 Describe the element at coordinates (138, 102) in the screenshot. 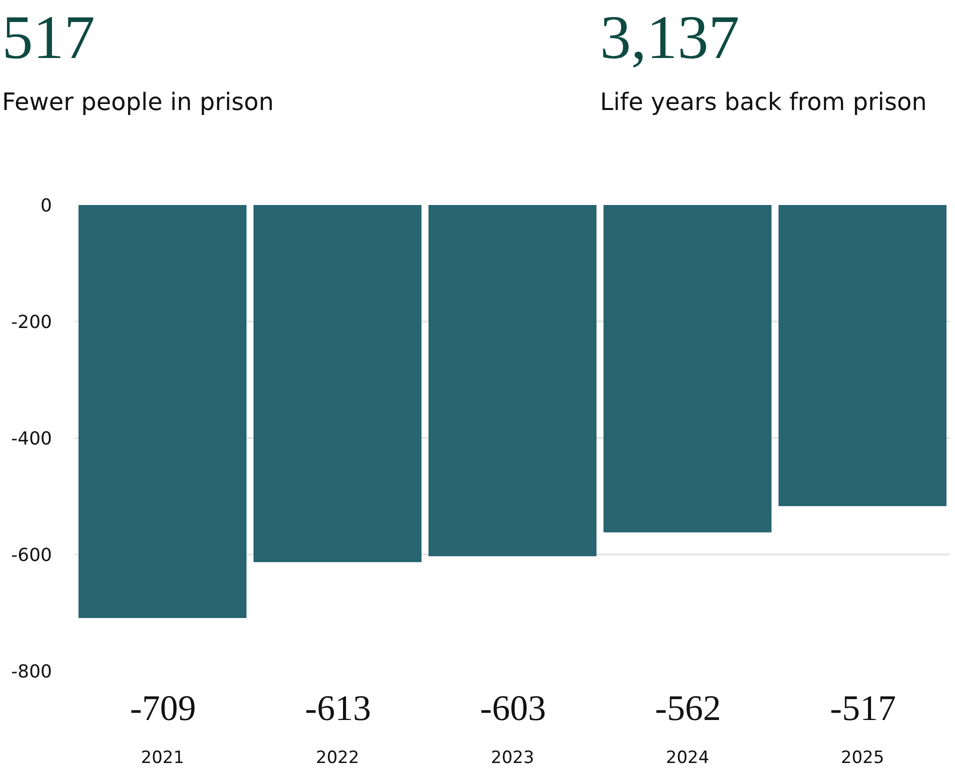

I see `text: Fewer people in prison` at that location.